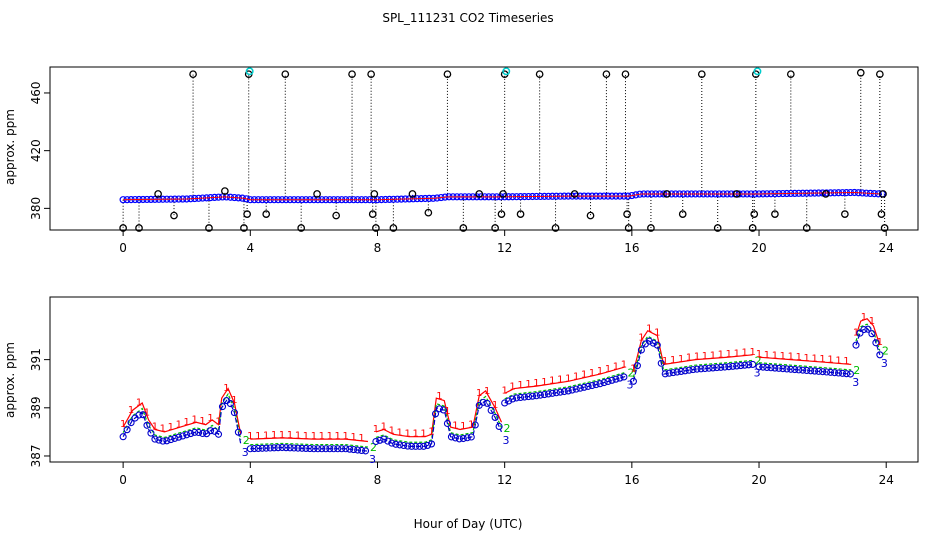 This screenshot has height=540, width=936. Describe the element at coordinates (636, 195) in the screenshot. I see `baseline-point` at that location.